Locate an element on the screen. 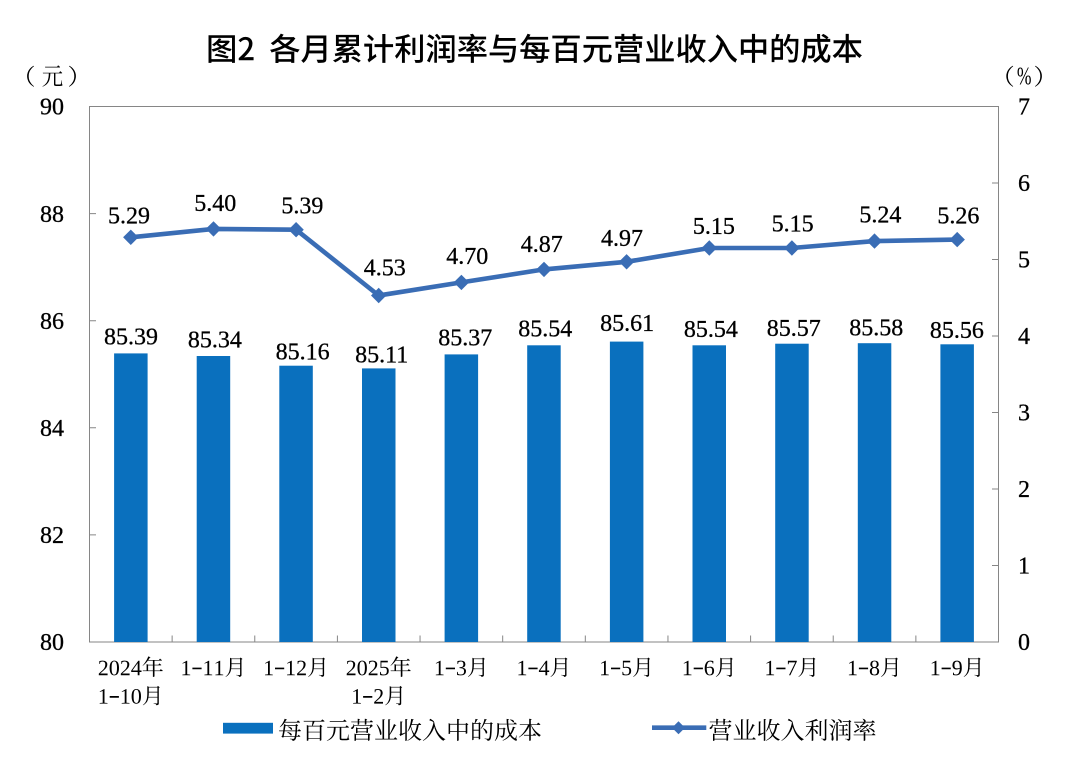 The height and width of the screenshot is (774, 1080). svg-text: 1 is located at coordinates (1024, 567).